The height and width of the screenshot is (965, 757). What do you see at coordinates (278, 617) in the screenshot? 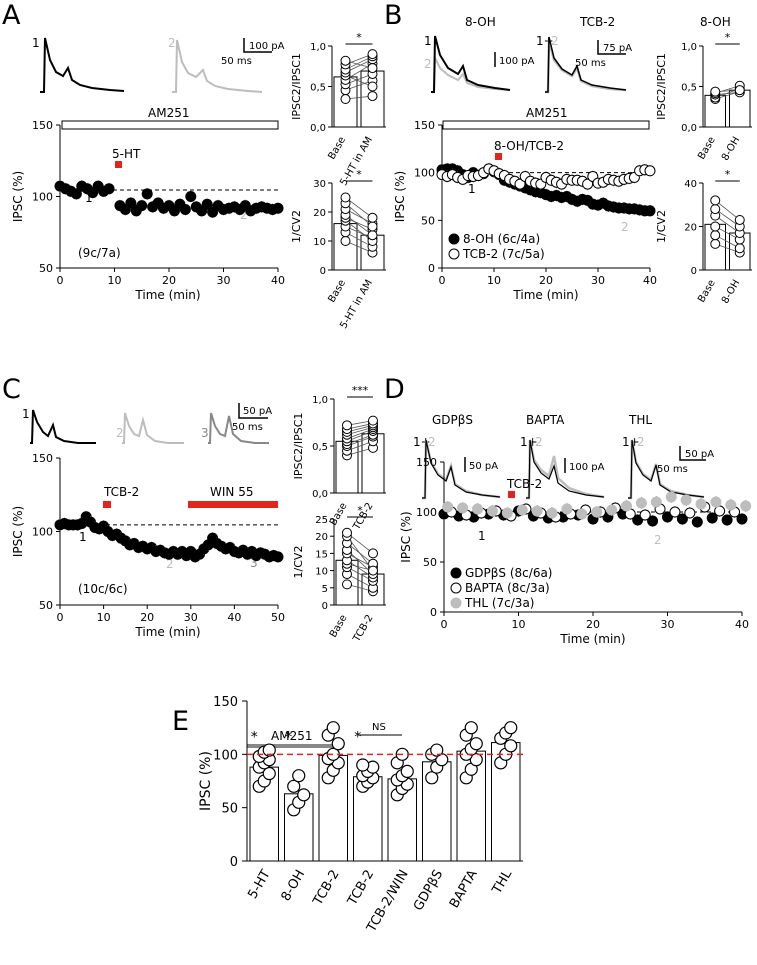
I see `x-tick-label: 50` at bounding box center [278, 617].